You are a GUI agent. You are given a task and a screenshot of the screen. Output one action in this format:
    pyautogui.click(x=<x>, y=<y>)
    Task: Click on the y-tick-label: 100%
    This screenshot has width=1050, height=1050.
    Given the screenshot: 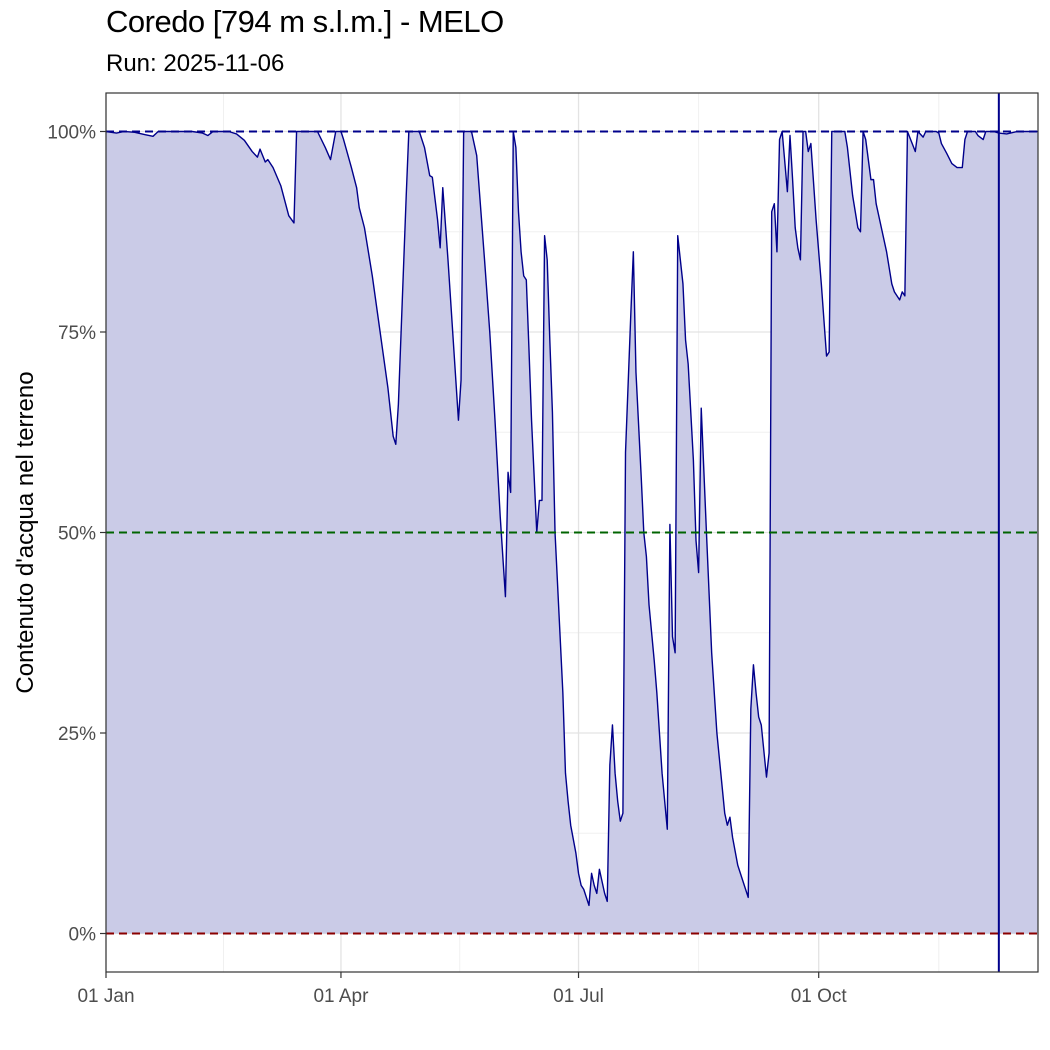 What is the action you would take?
    pyautogui.click(x=71, y=132)
    